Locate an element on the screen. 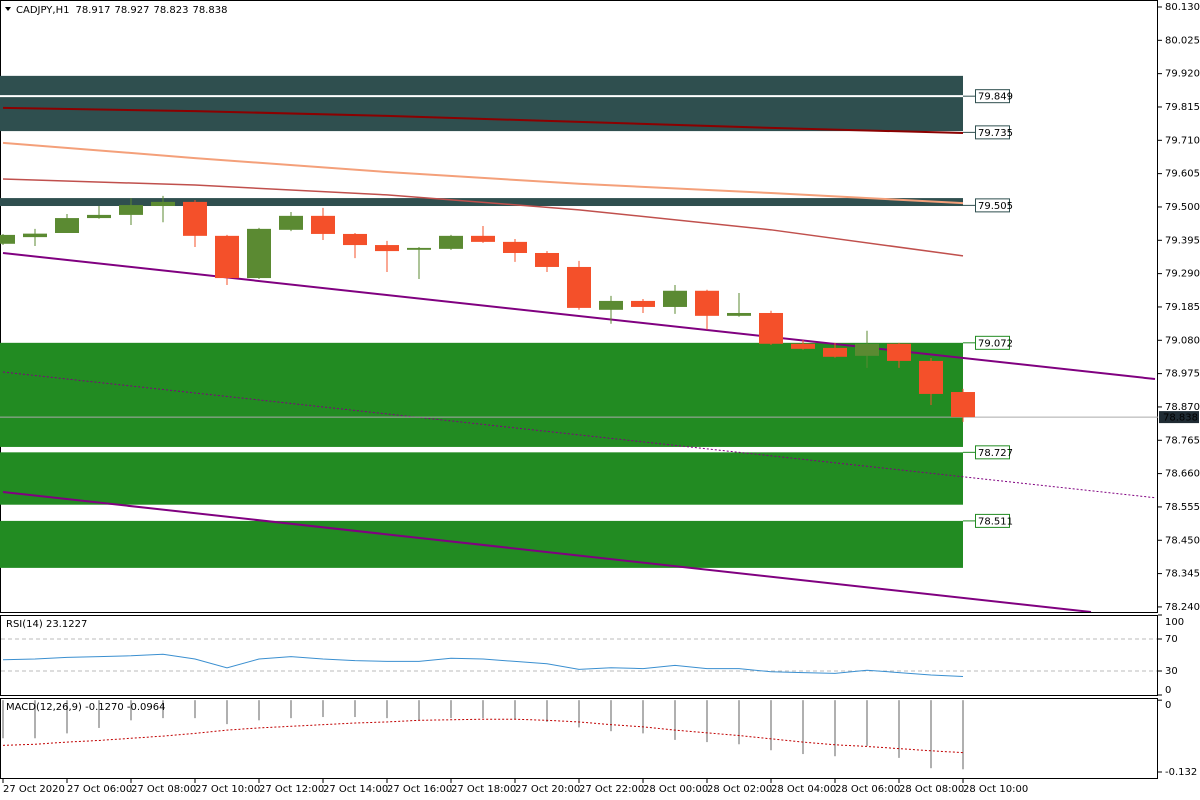 This screenshot has height=800, width=1200. y-tick-label: 79.920 is located at coordinates (1182, 74).